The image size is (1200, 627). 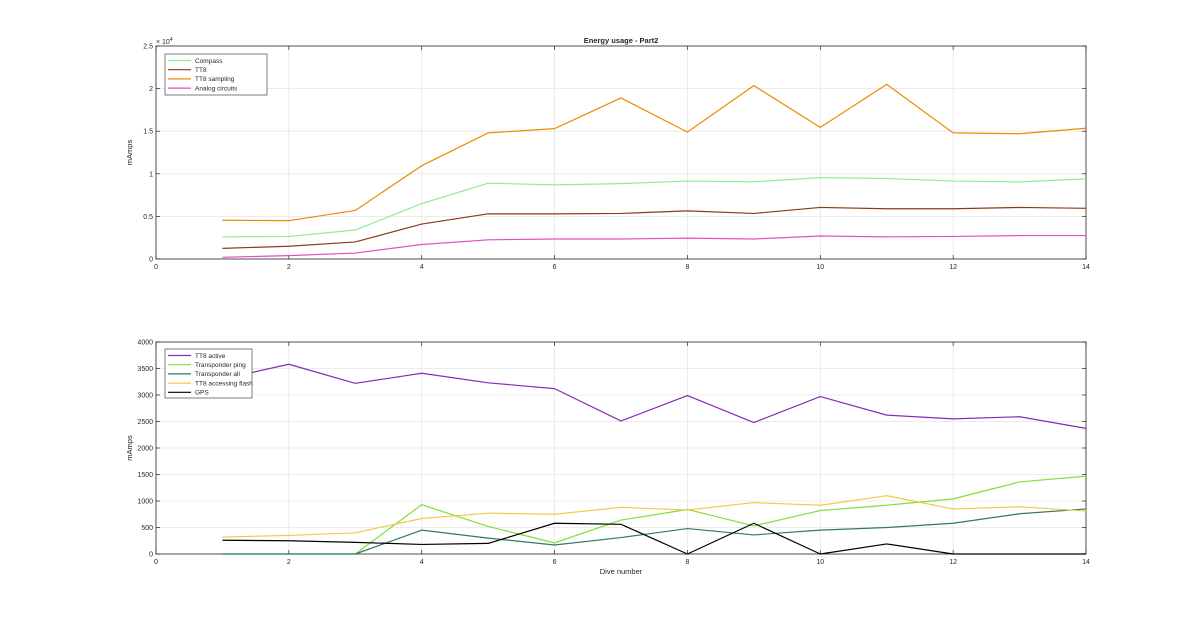 What do you see at coordinates (216, 74) in the screenshot?
I see `legend: Compass TT8 TT8 sampling Analog circuits` at bounding box center [216, 74].